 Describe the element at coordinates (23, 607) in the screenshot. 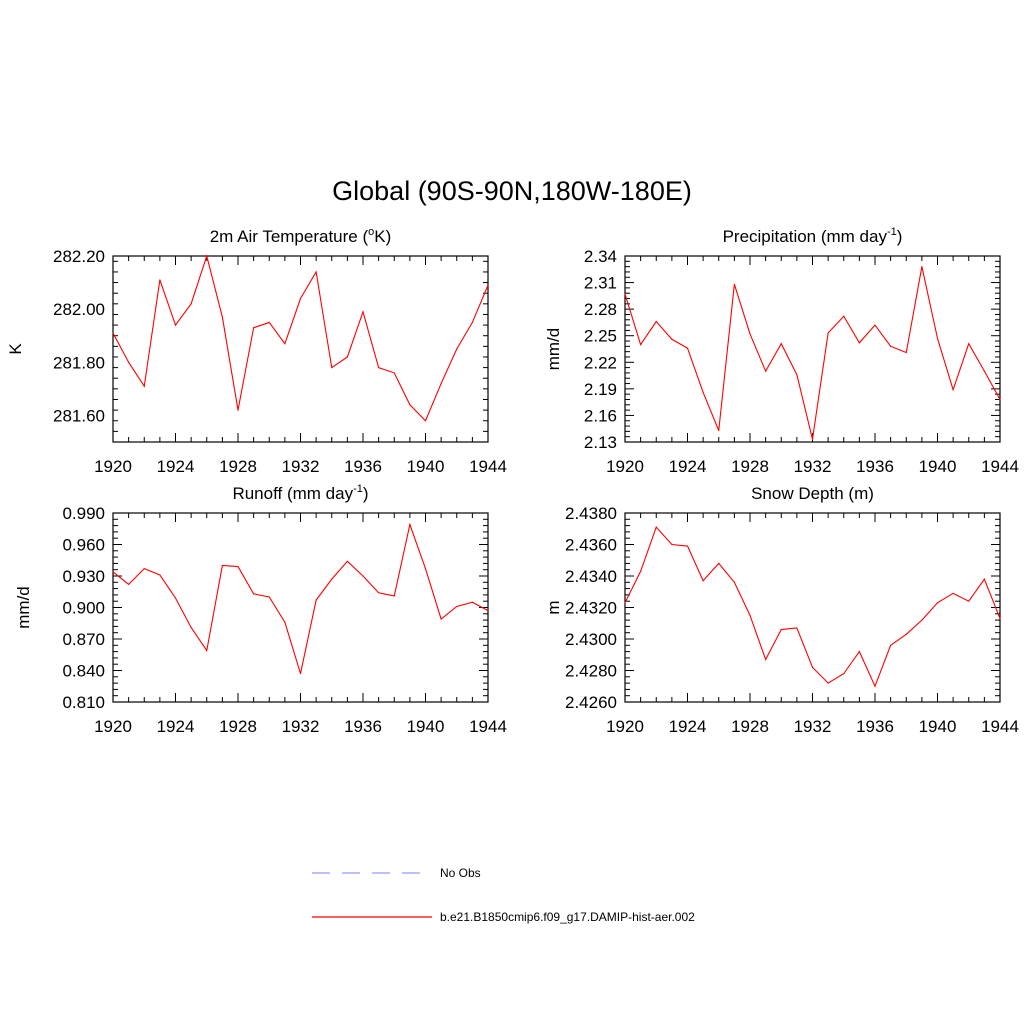

I see `y-axis-label: mm/d` at that location.